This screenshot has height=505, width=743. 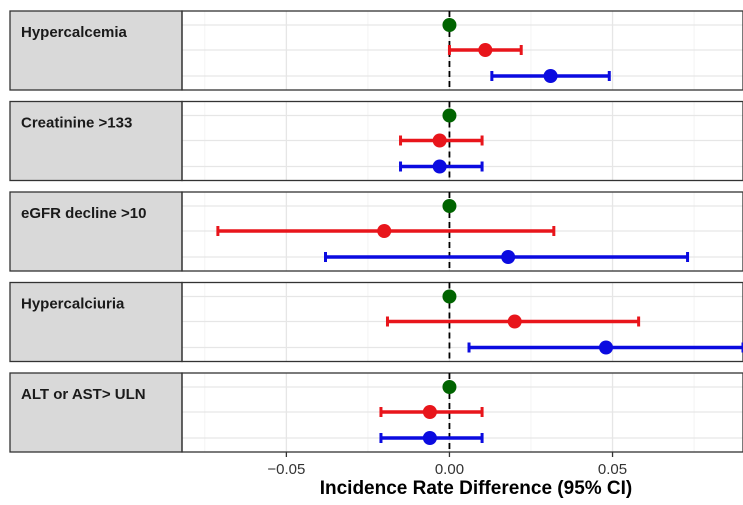 I want to click on x-tick-label: 0.05, so click(x=612, y=469).